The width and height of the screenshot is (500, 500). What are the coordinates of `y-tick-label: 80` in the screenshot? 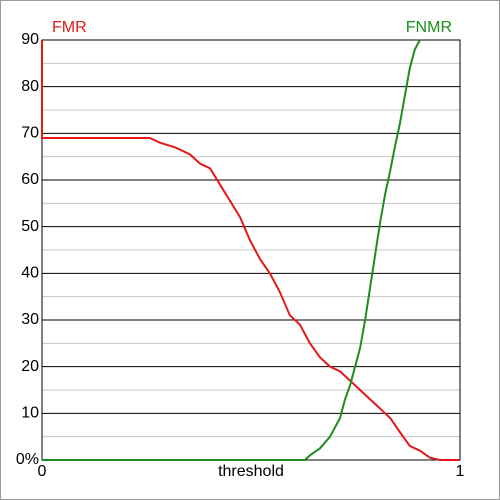 It's located at (30, 86).